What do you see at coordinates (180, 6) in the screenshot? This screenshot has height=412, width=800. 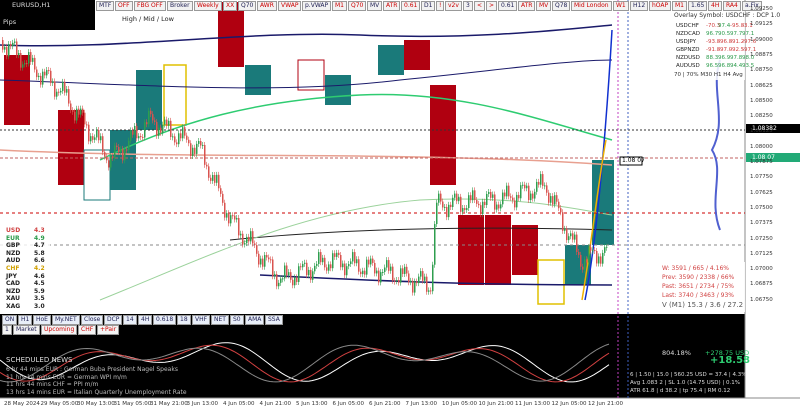 I see `toolbar-button: Broker` at bounding box center [180, 6].